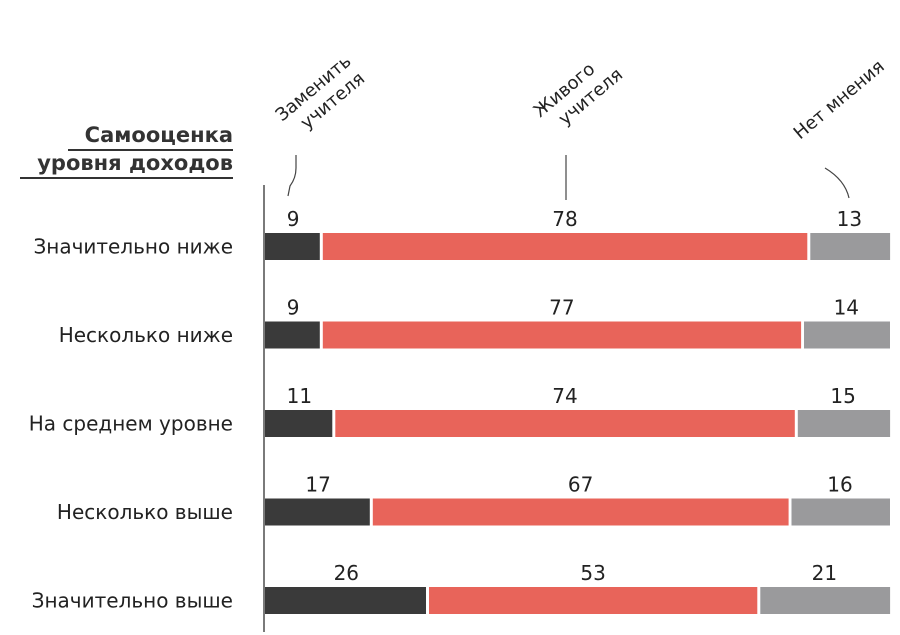 This screenshot has width=900, height=635. What do you see at coordinates (849, 219) in the screenshot?
I see `value-label: 13` at bounding box center [849, 219].